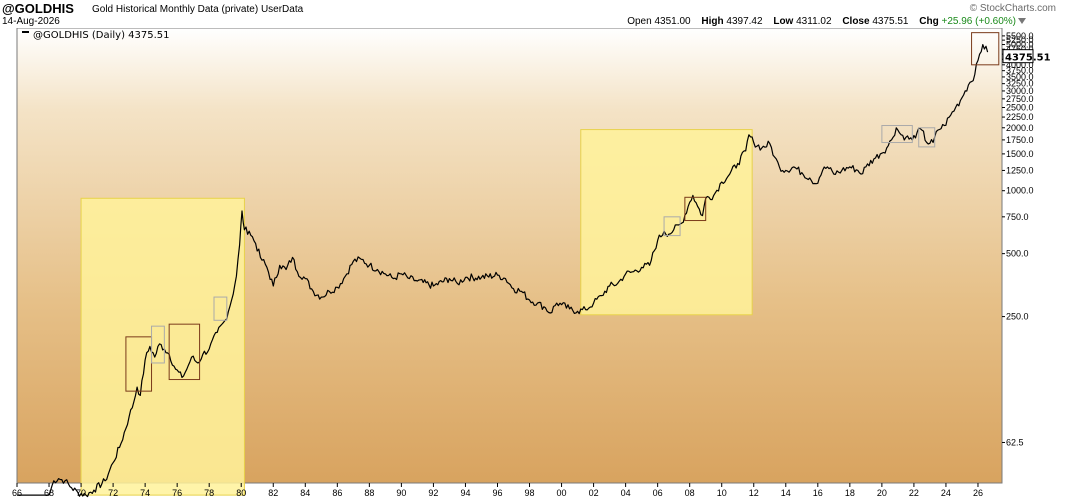 The width and height of the screenshot is (1068, 500). Describe the element at coordinates (401, 493) in the screenshot. I see `x-tick-label: 90` at that location.